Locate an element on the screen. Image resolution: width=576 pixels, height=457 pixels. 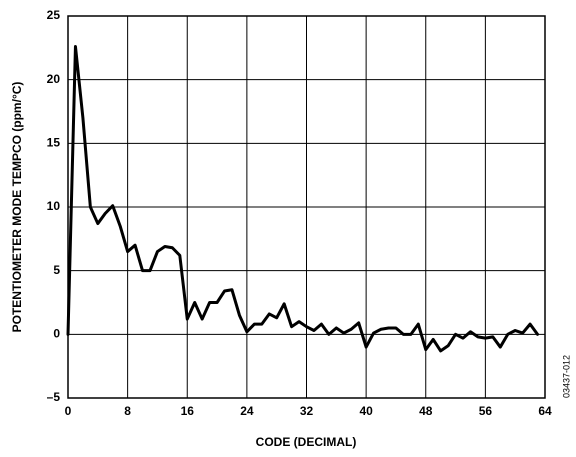
x-tick-label: 64 is located at coordinates (545, 411).